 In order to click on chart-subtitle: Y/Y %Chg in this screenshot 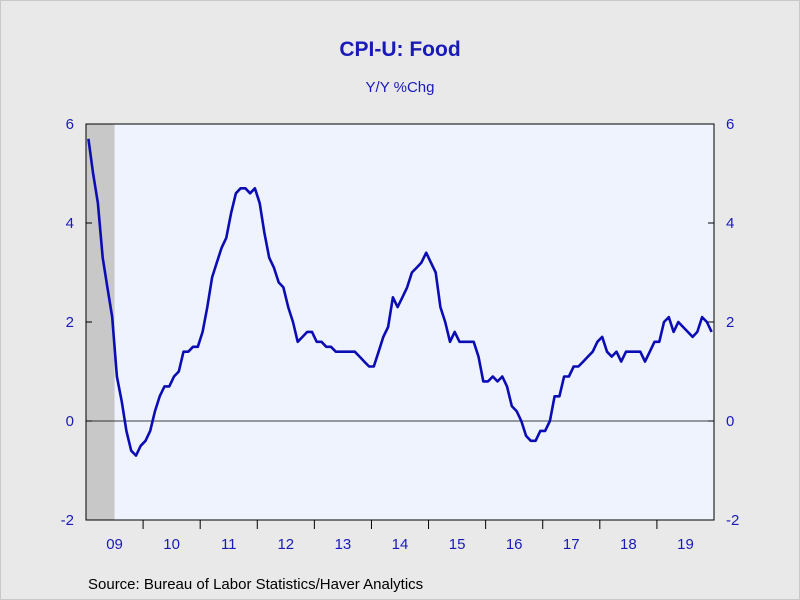, I will do `click(400, 87)`.